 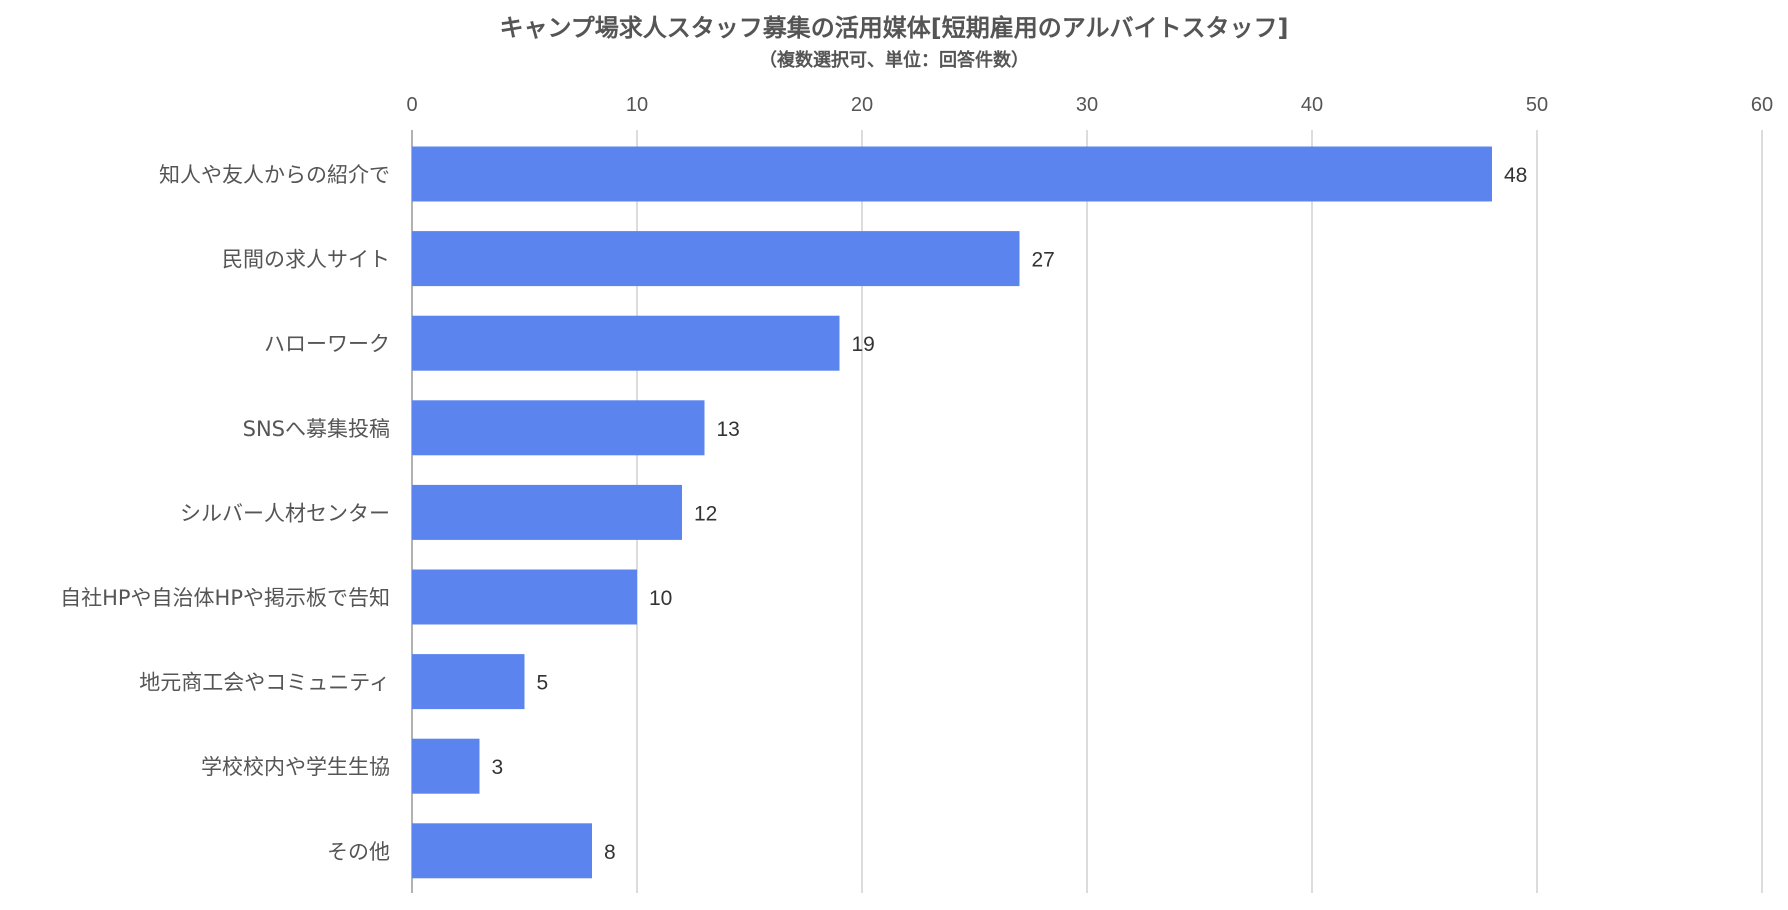 I want to click on x-tick-label: 60, so click(x=1762, y=105).